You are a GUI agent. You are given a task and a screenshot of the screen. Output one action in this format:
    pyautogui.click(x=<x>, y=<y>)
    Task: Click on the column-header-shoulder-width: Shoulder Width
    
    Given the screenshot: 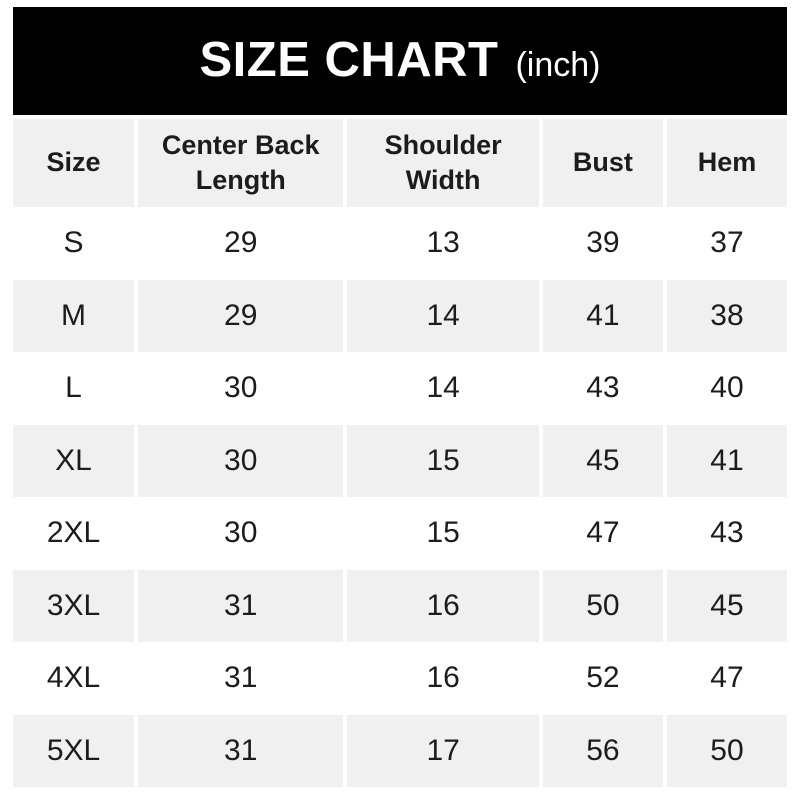 What is the action you would take?
    pyautogui.click(x=443, y=163)
    